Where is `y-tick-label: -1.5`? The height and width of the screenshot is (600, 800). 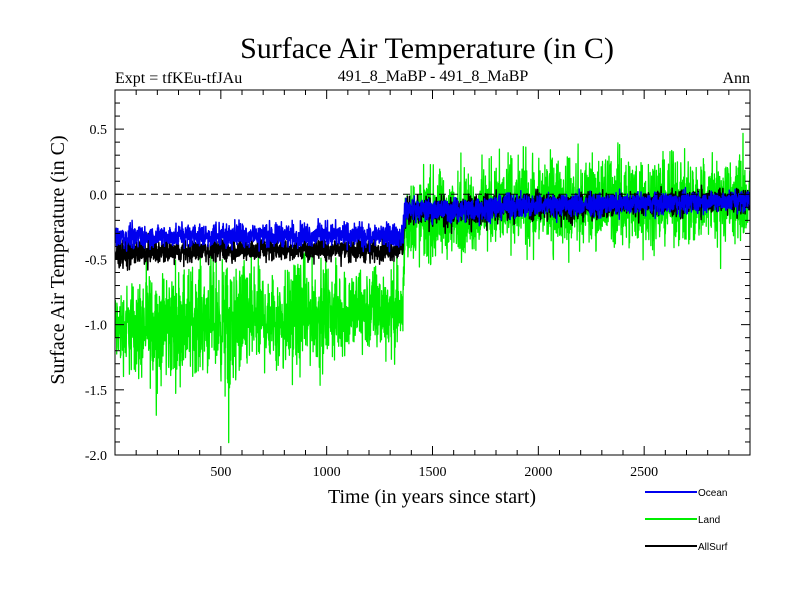 y-tick-label: -1.5 is located at coordinates (96, 391).